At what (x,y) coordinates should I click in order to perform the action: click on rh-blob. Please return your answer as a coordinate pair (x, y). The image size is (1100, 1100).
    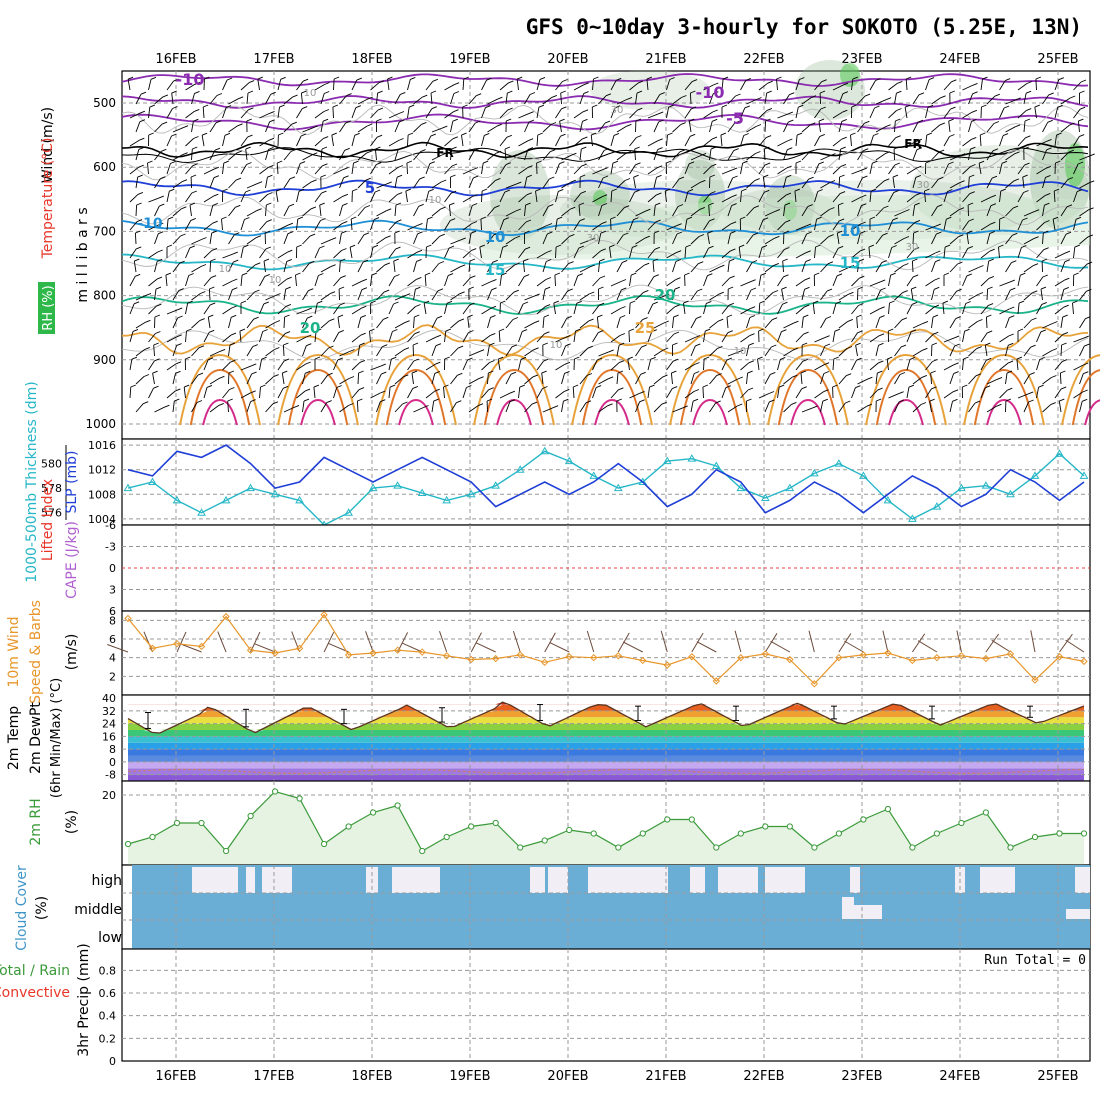
    Looking at the image, I should click on (1075, 165).